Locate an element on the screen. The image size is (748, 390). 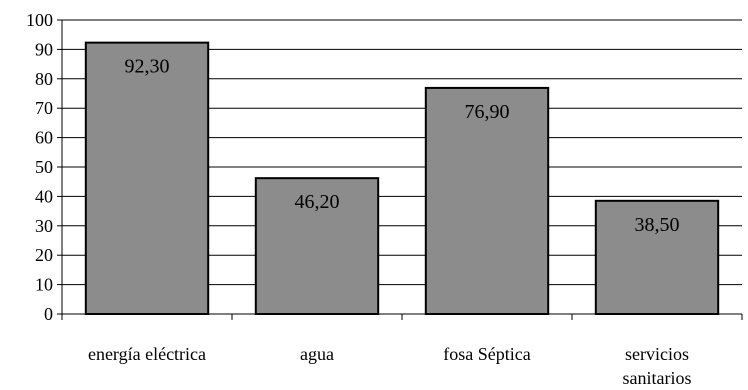
y-tick-label: 90 is located at coordinates (44, 49).